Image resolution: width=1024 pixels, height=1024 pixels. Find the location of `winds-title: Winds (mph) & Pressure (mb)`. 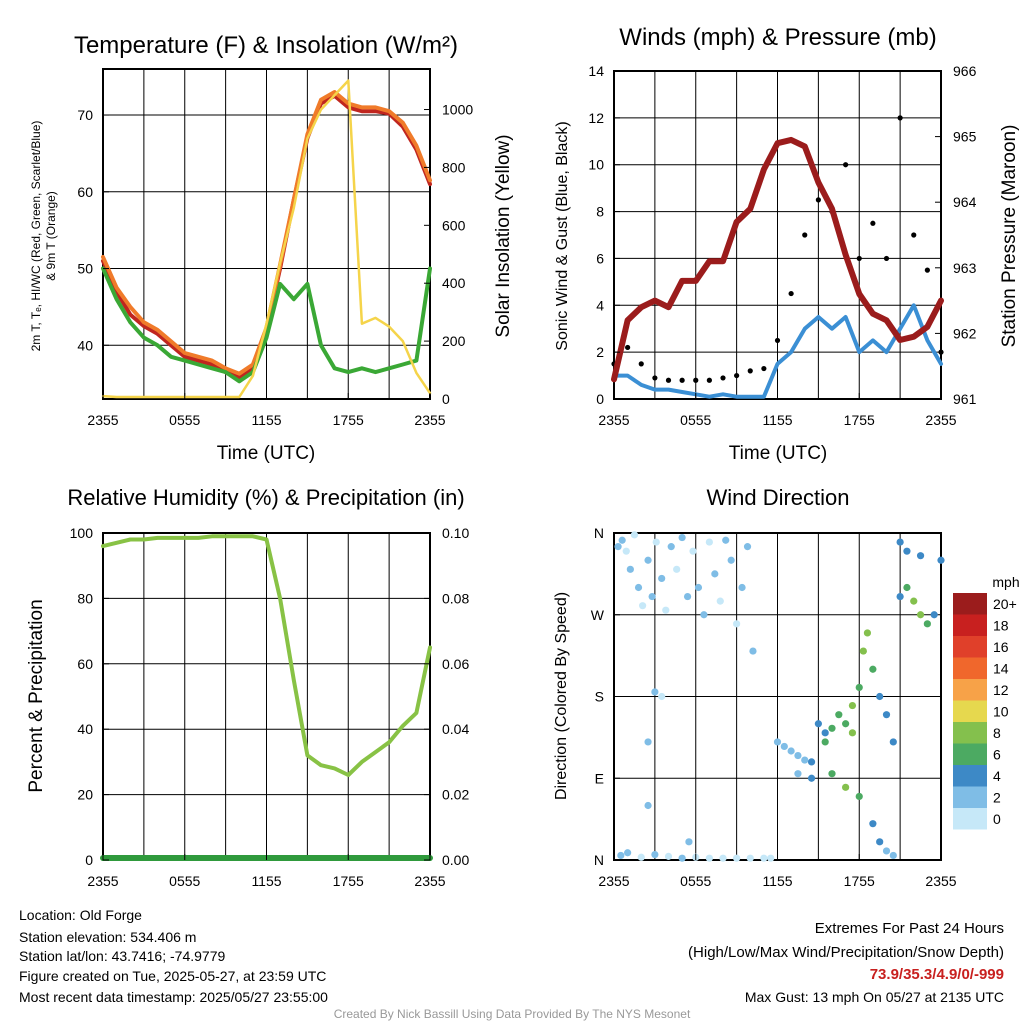

winds-title: Winds (mph) & Pressure (mb) is located at coordinates (777, 37).